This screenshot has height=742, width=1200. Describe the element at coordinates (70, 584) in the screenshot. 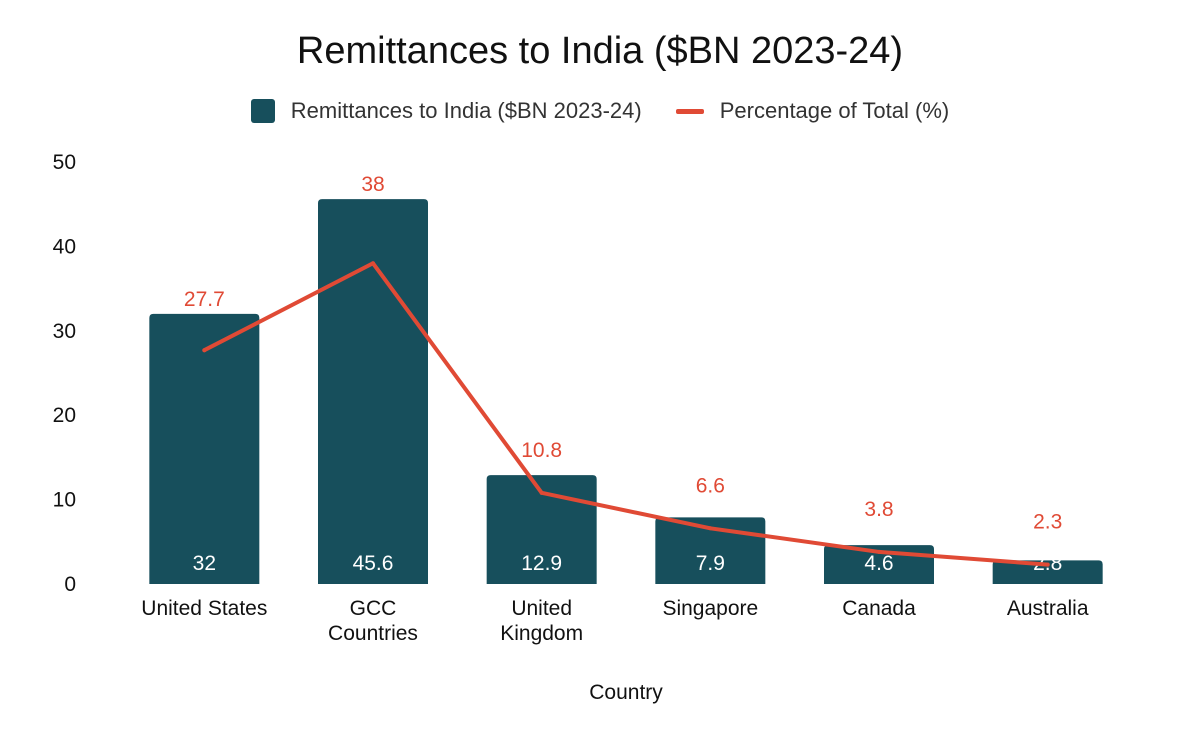

I see `y-tick-label: 0` at that location.